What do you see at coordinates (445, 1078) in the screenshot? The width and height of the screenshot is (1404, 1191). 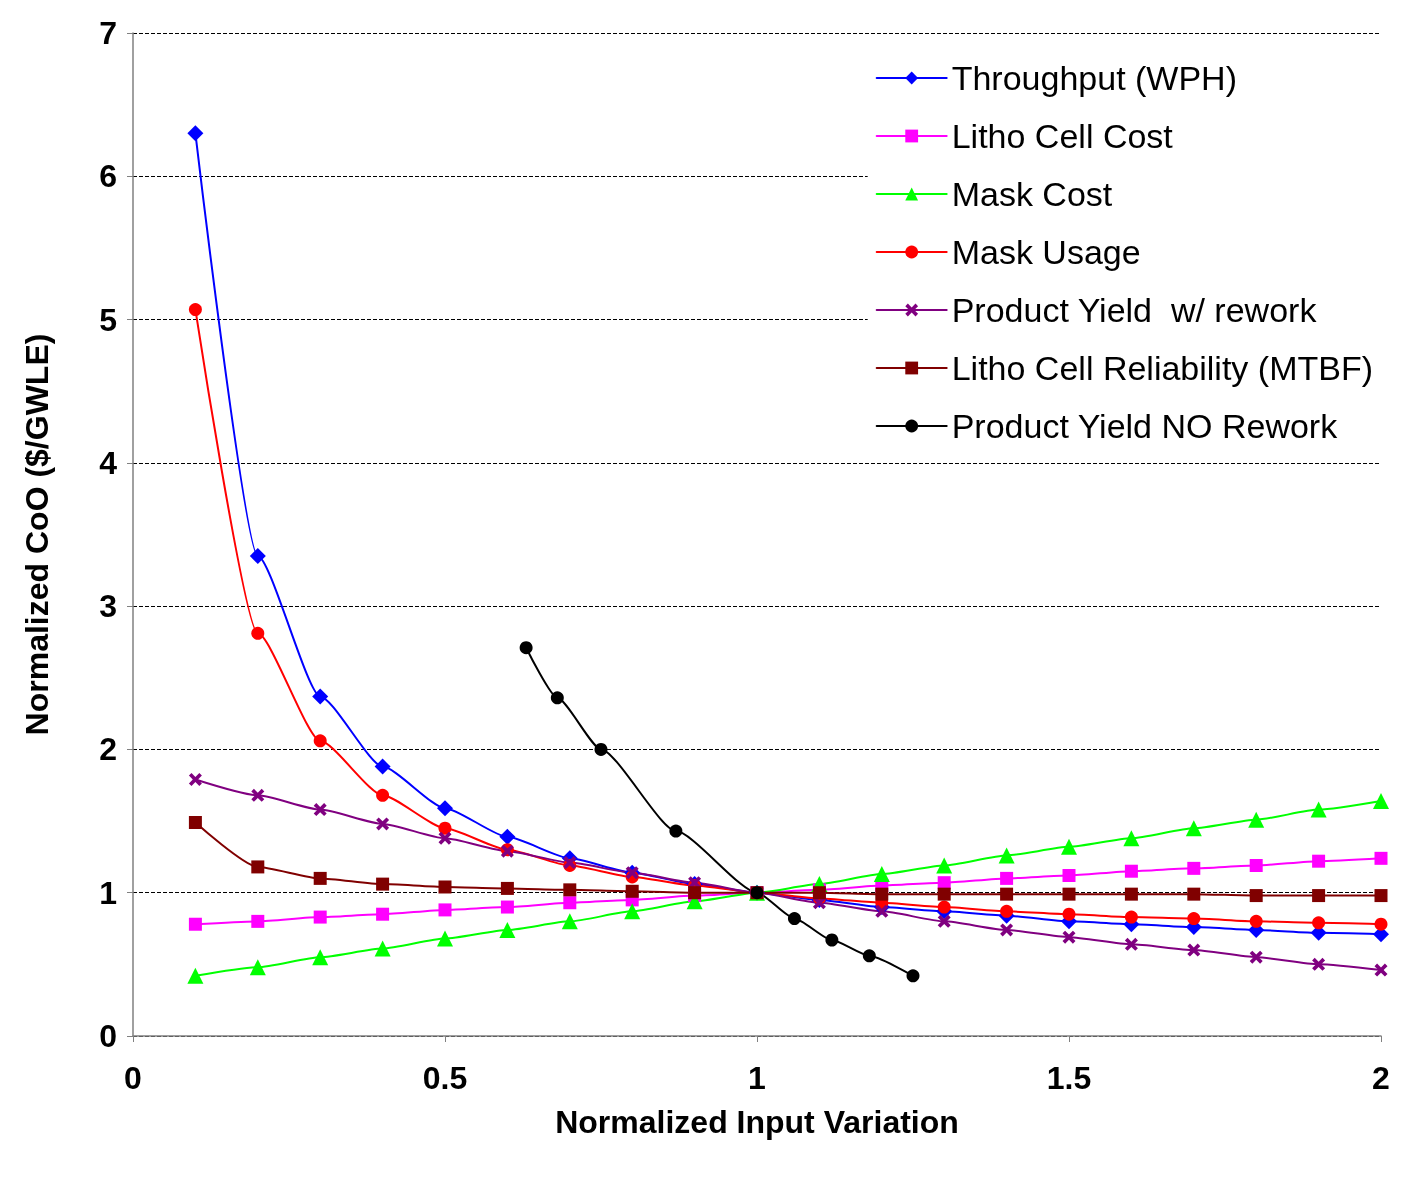 I see `x-tick-label: 0.5` at bounding box center [445, 1078].